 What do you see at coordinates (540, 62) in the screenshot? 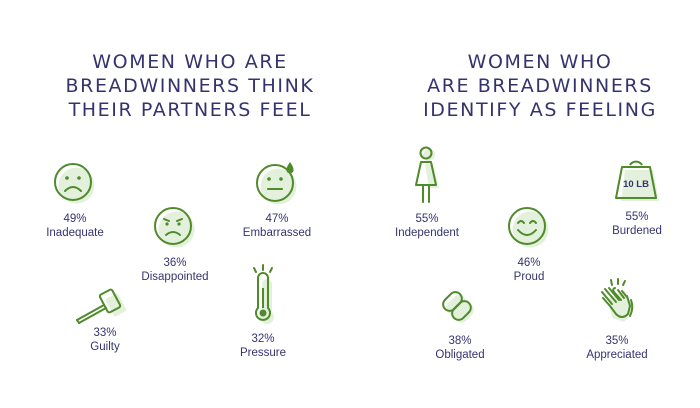
I see `right-title-line-1: WOMEN WHO` at bounding box center [540, 62].